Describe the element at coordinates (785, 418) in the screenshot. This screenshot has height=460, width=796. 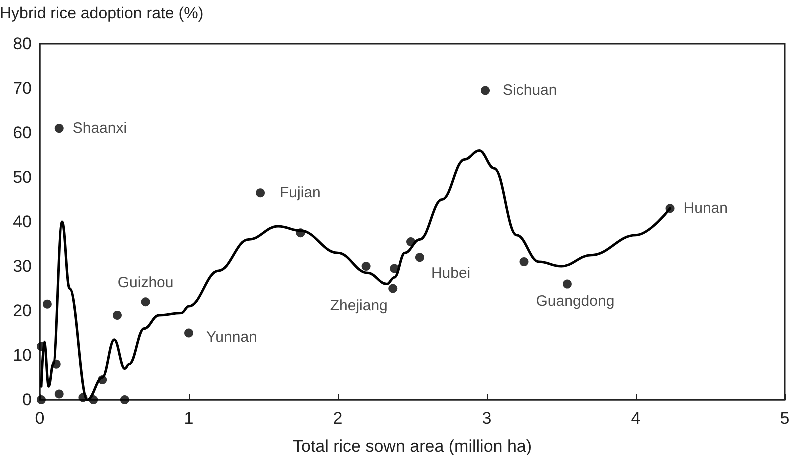
I see `x-tick-label: 5` at that location.